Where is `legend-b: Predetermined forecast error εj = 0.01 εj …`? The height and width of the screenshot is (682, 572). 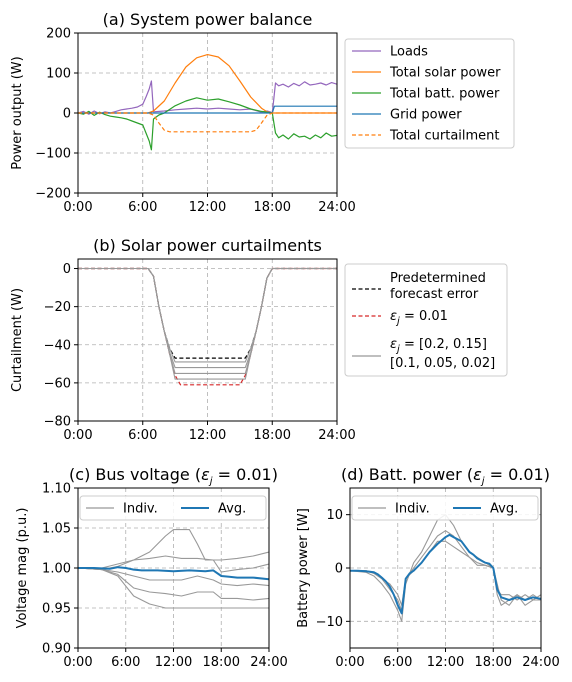 legend-b: Predetermined forecast error εj = 0.01 εj … is located at coordinates (426, 320).